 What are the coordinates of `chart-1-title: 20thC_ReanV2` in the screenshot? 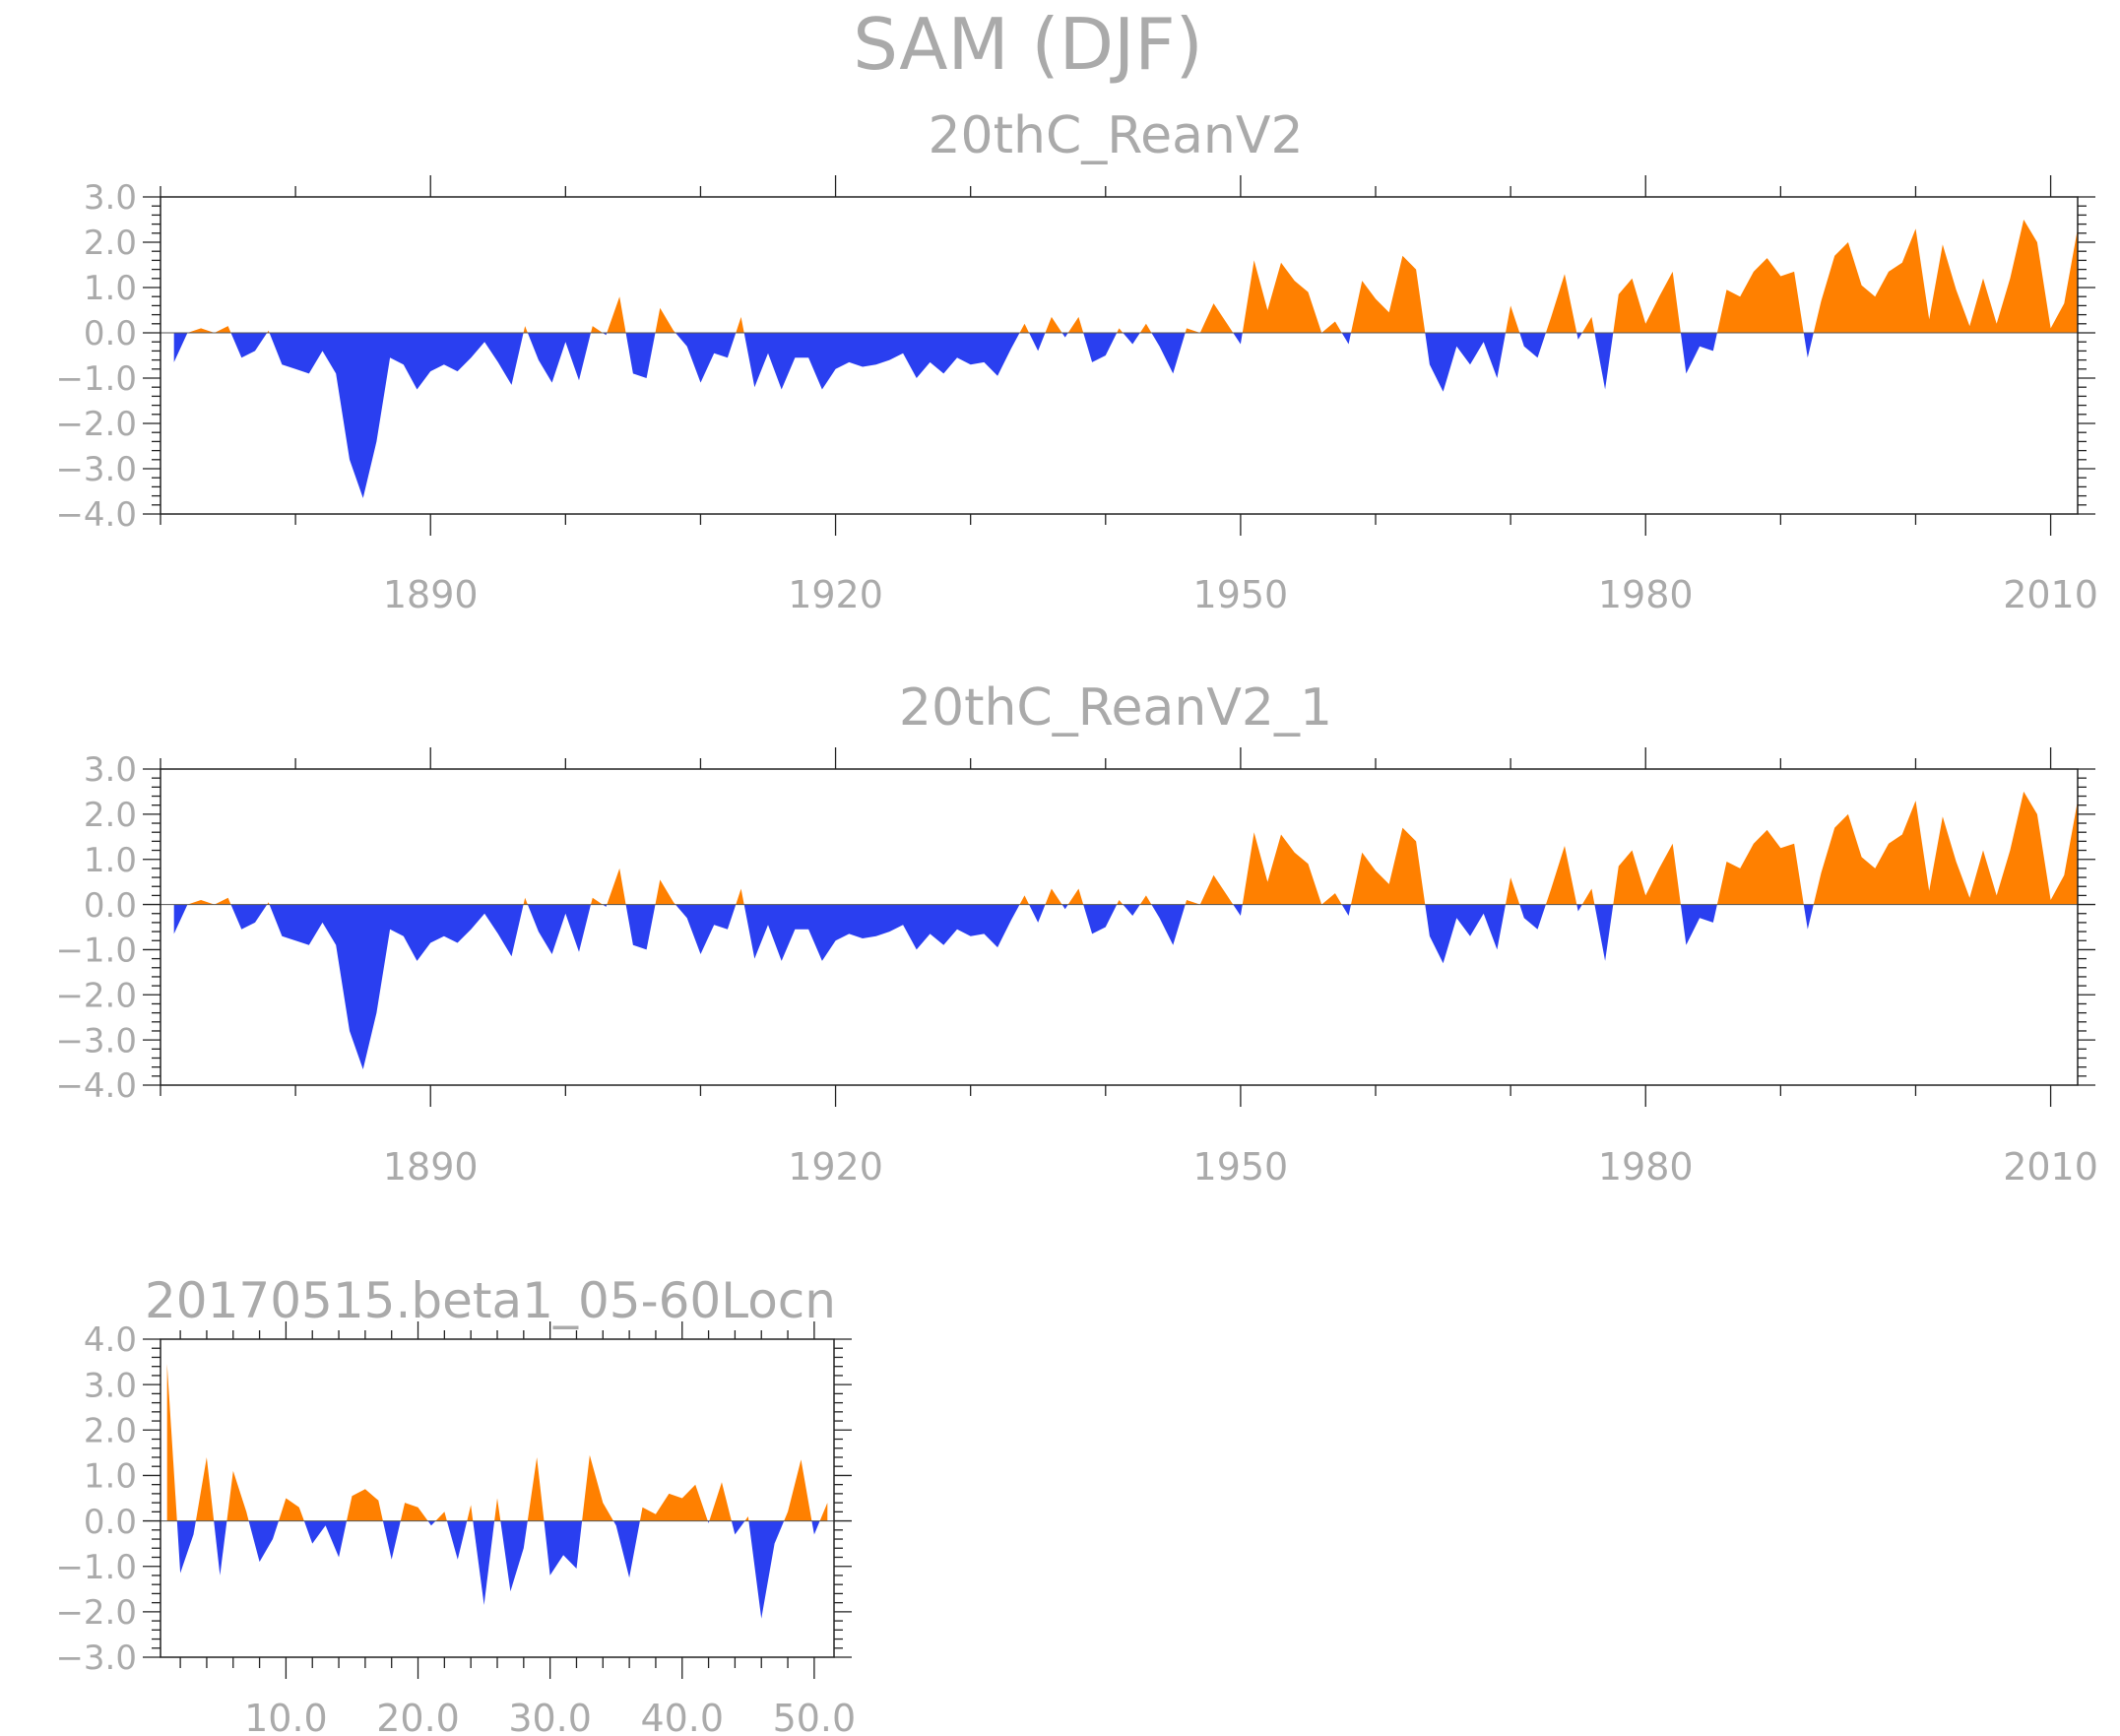 It's located at (1116, 135).